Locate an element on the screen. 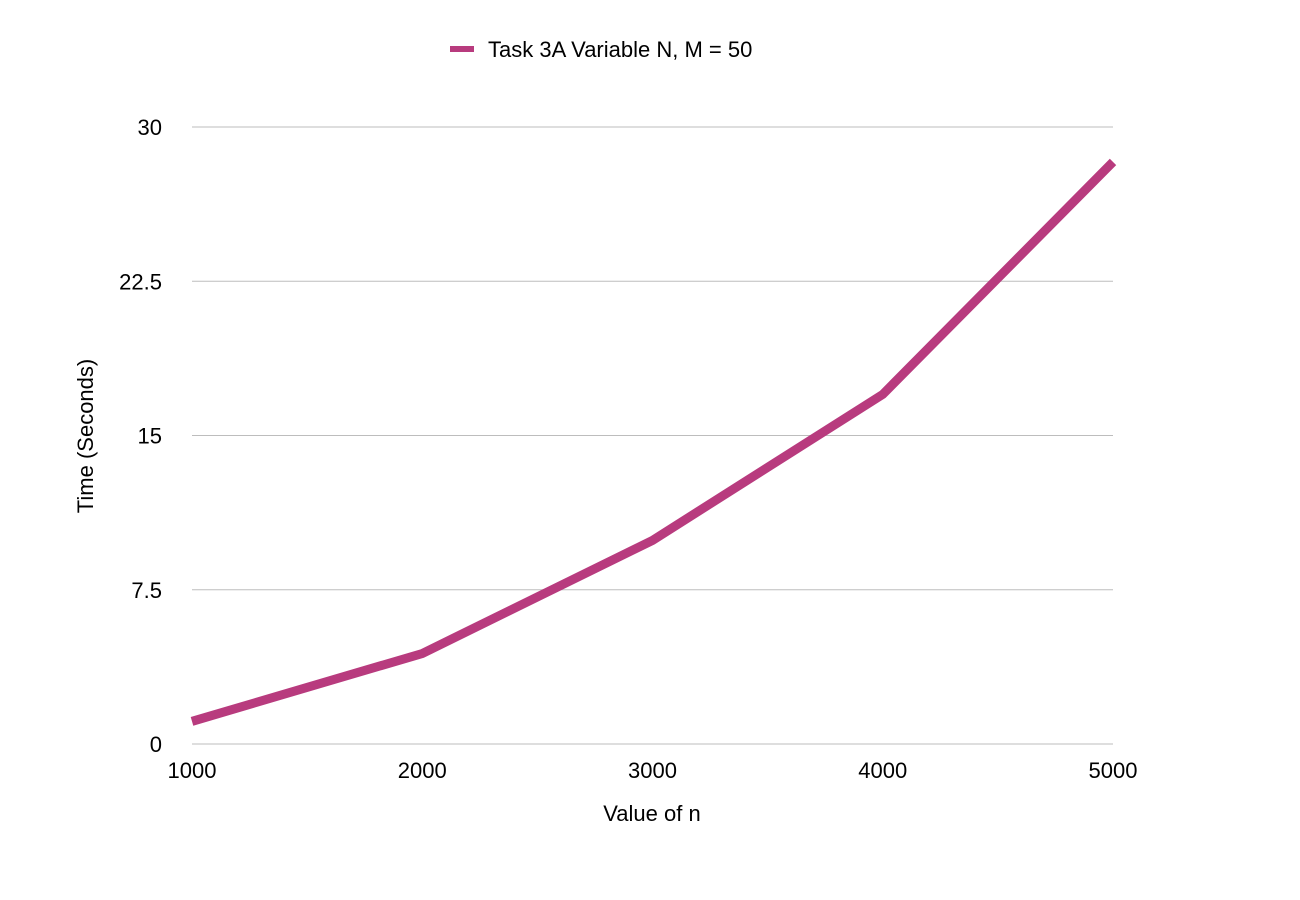  y-axis-tick-labels: 0 7.5 15 22.5 30 is located at coordinates (140, 436).